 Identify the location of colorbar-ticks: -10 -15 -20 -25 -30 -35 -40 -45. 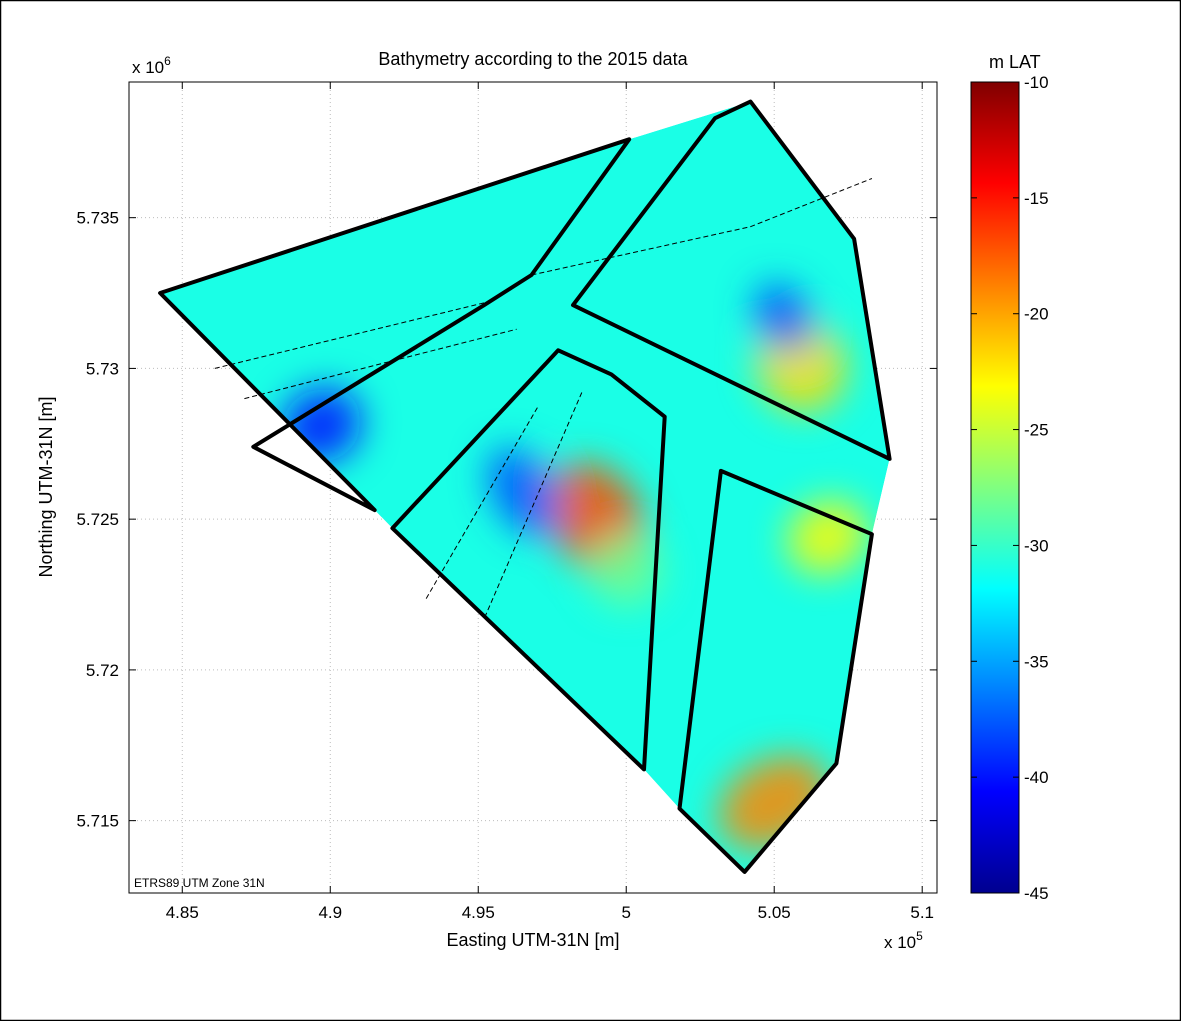
(1010, 488).